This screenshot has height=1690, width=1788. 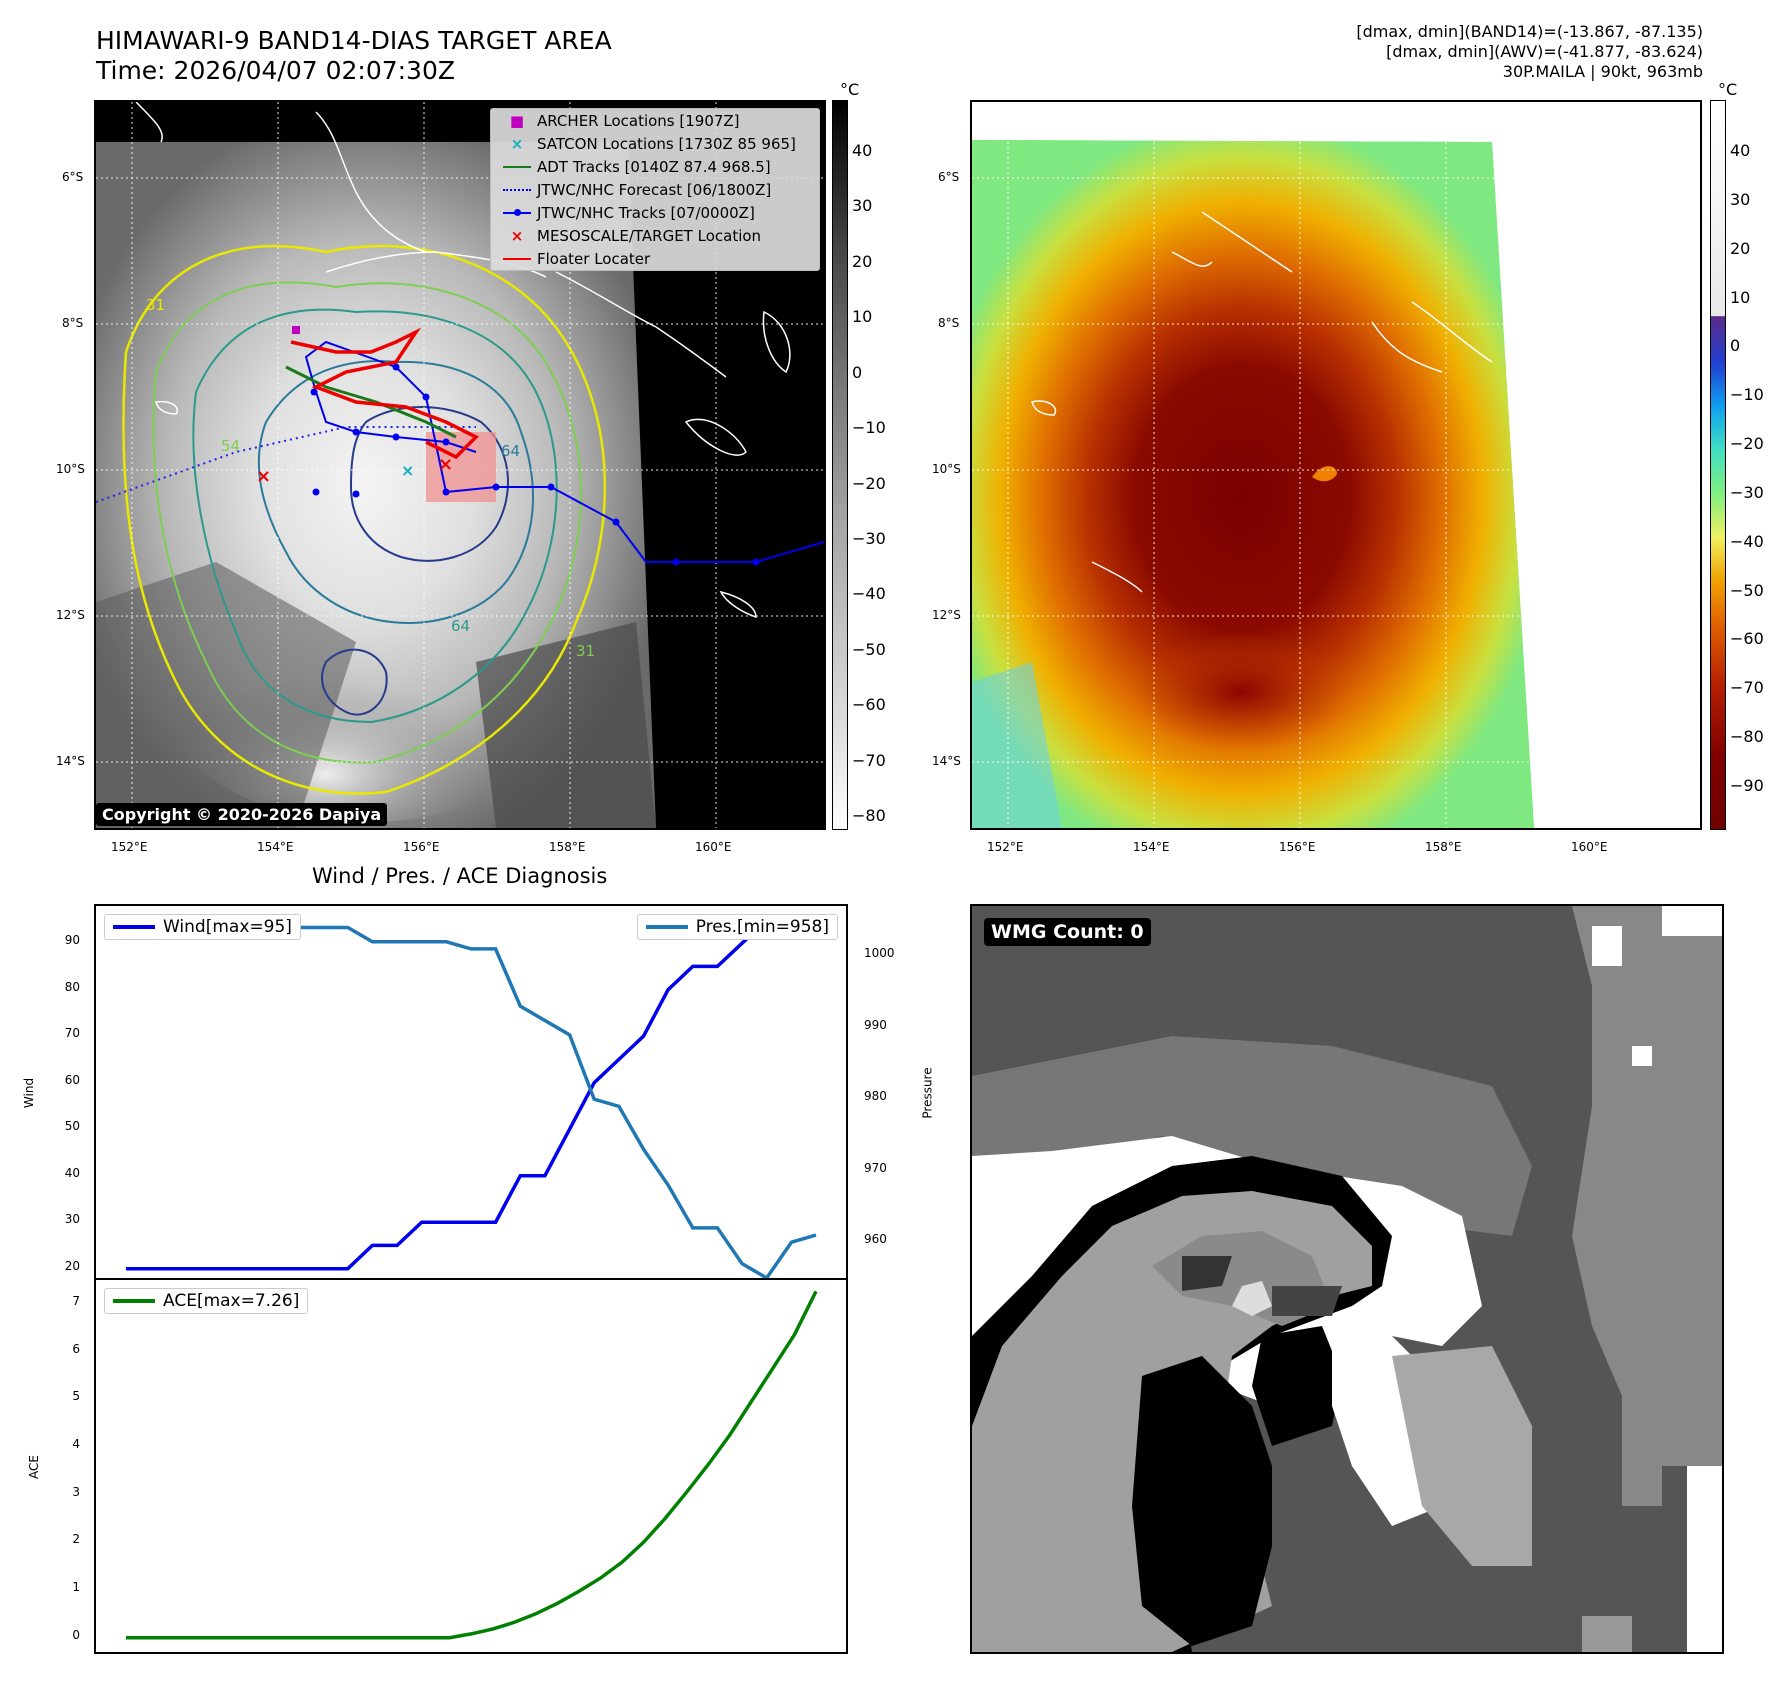 I want to click on wind-ytick: 50, so click(x=72, y=1126).